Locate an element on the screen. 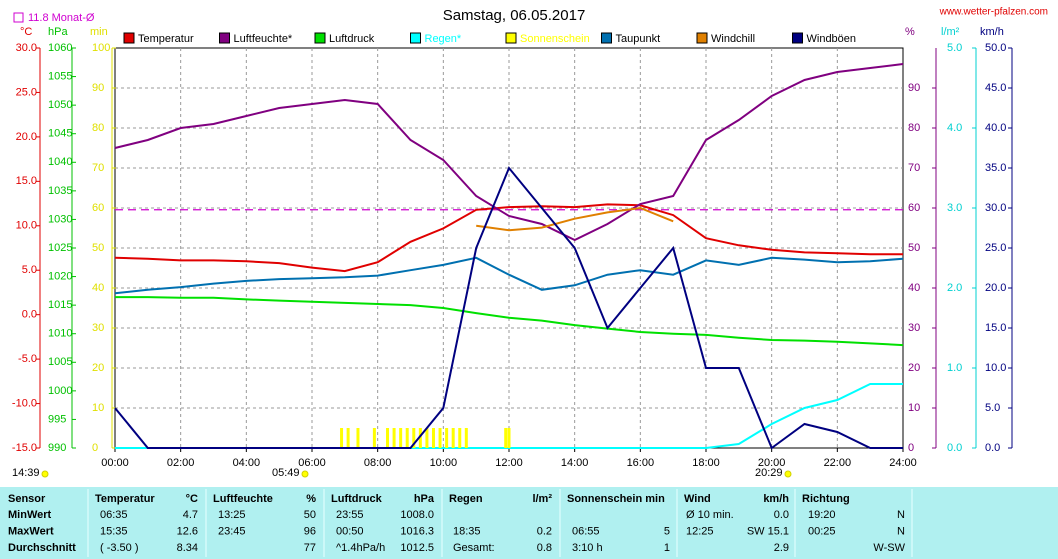 Image resolution: width=1058 pixels, height=559 pixels. y-tick-label: 990 is located at coordinates (57, 448).